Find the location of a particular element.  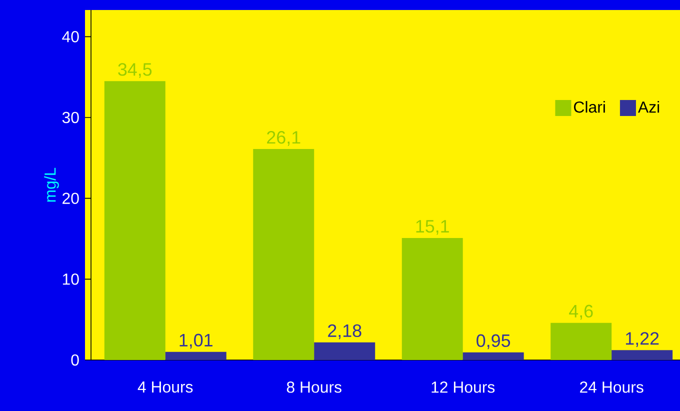

data-label: 15,1 is located at coordinates (432, 227).